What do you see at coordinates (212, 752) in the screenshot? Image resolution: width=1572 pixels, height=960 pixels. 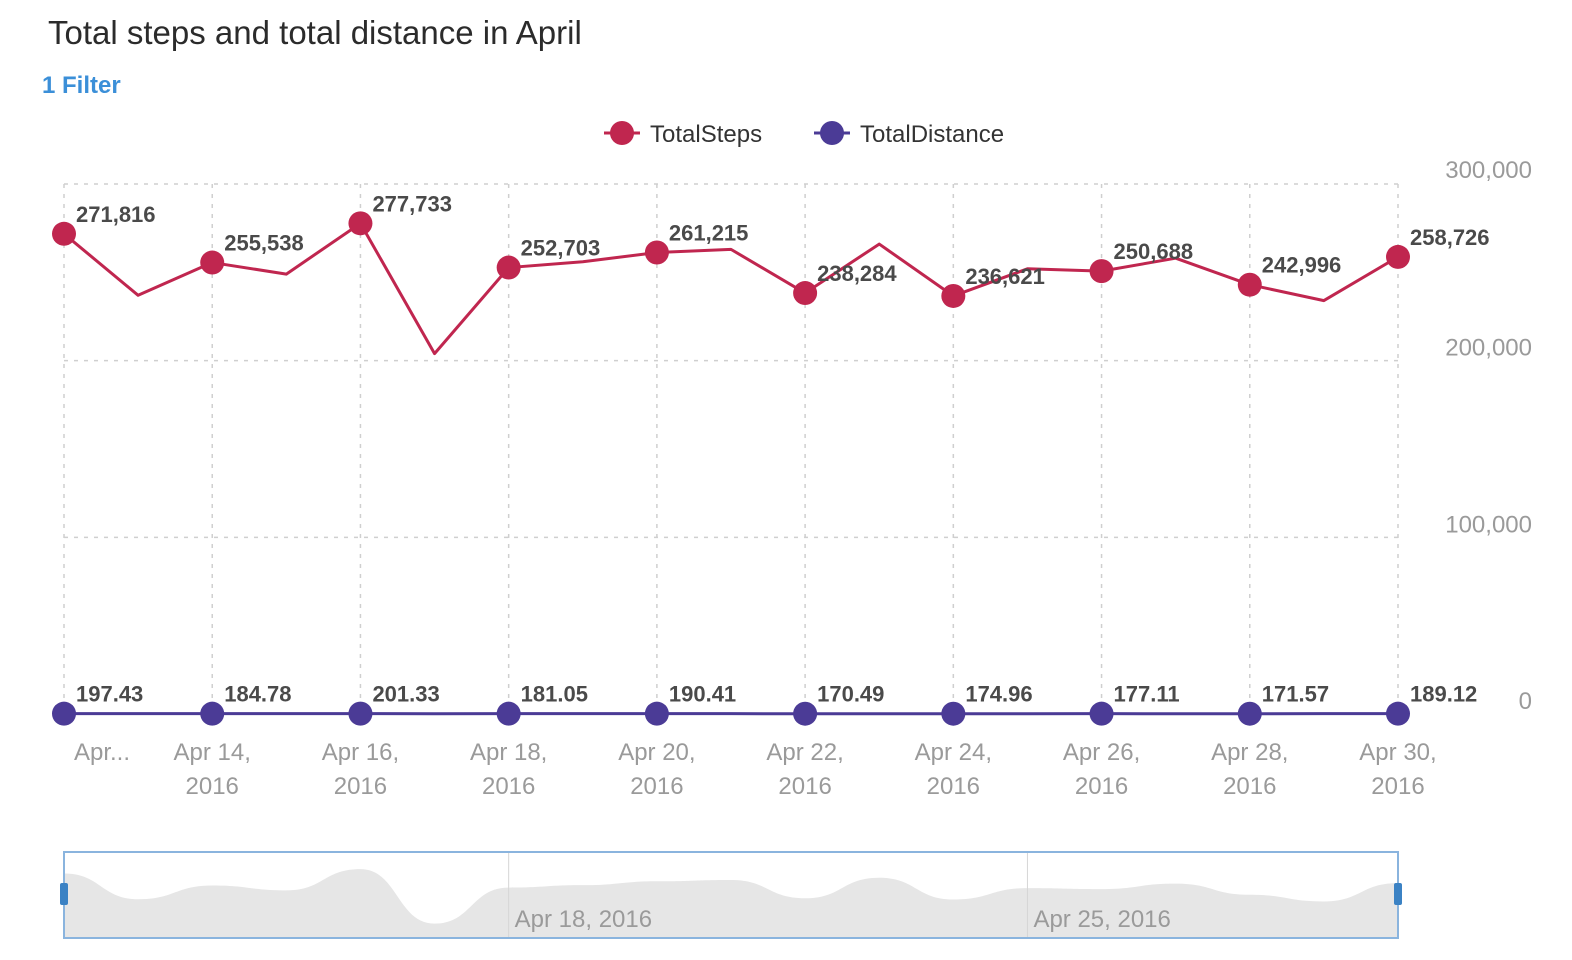 I see `x-tick-label: Apr 14,` at bounding box center [212, 752].